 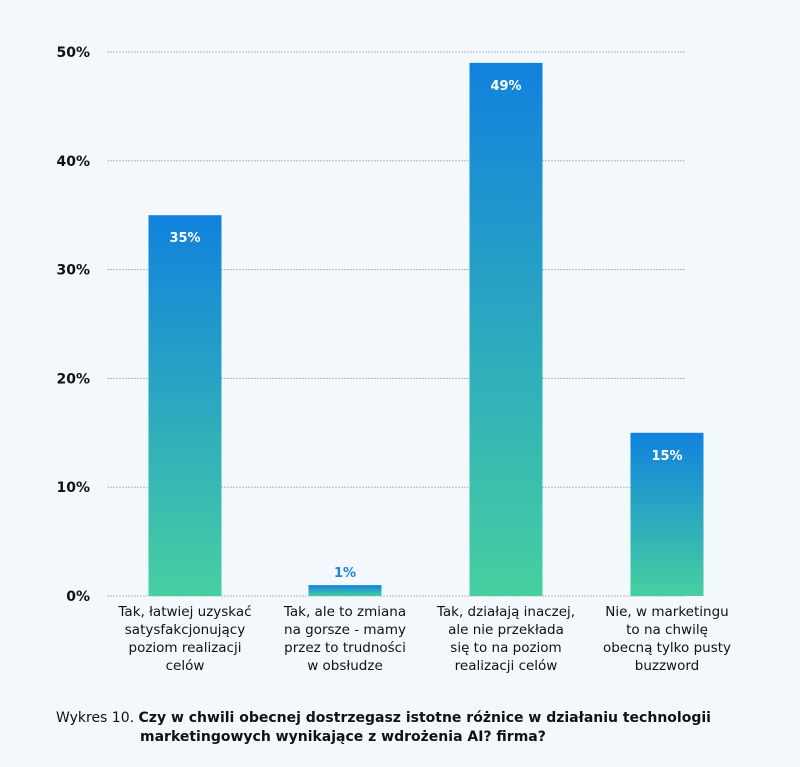 What do you see at coordinates (73, 53) in the screenshot?
I see `y-tick-label: 50%` at bounding box center [73, 53].